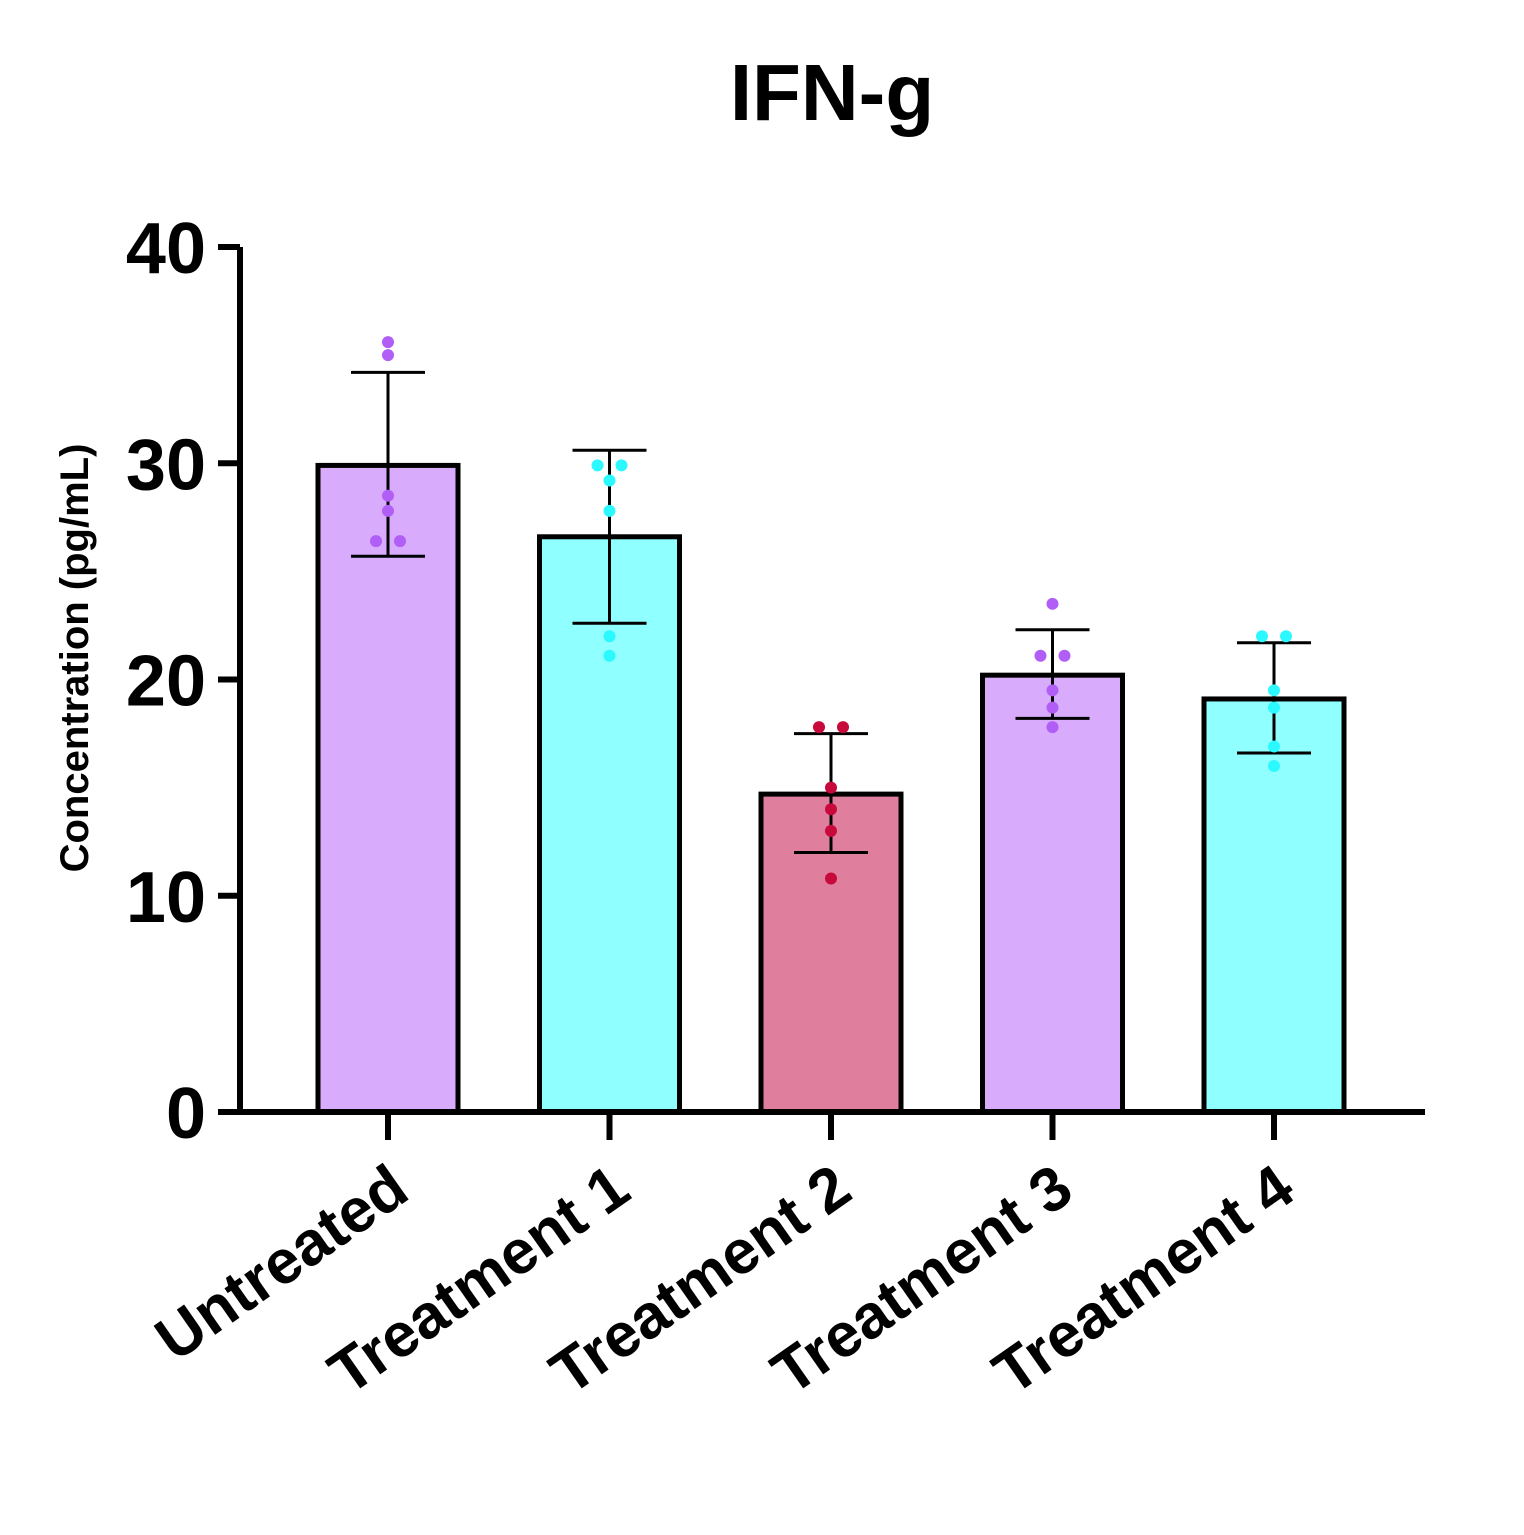 The image size is (1524, 1535). I want to click on y-tick-label-0: 0, so click(186, 1114).